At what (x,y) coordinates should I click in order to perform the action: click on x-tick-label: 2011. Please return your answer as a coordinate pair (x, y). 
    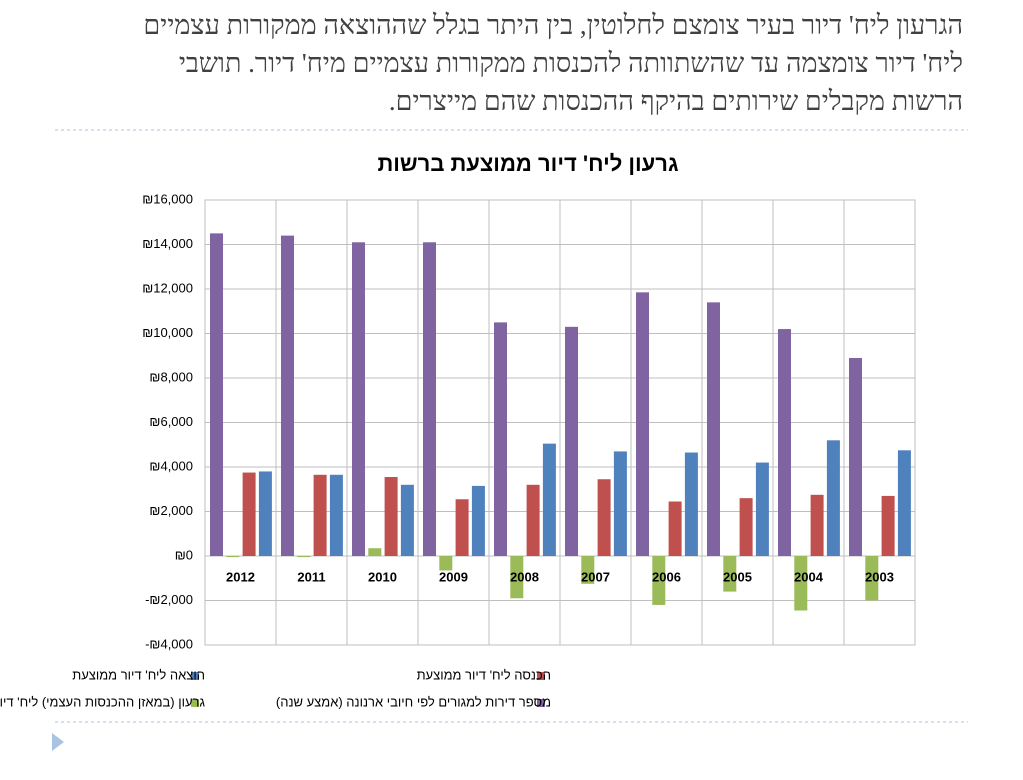
    Looking at the image, I should click on (311, 576).